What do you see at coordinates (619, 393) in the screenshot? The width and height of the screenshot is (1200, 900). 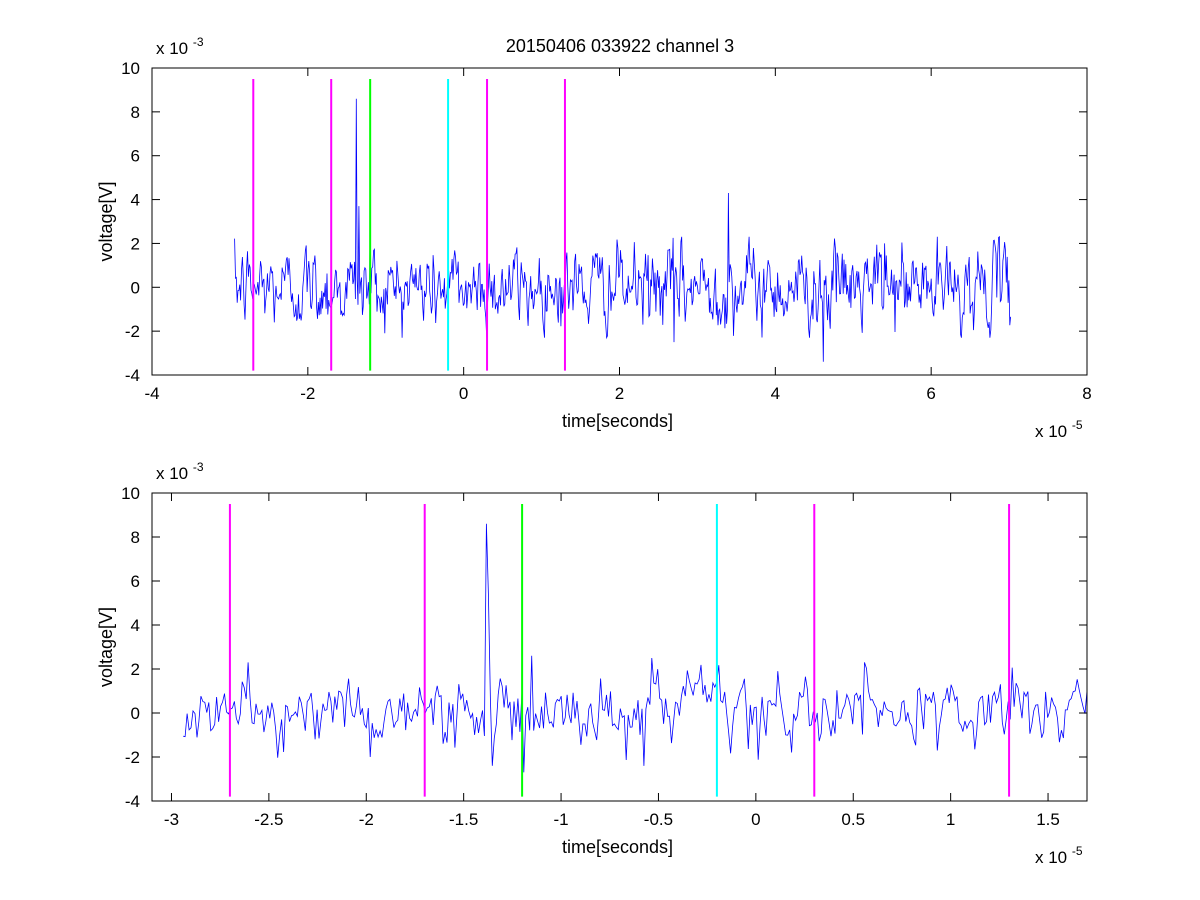 I see `x-tick-label: 2` at bounding box center [619, 393].